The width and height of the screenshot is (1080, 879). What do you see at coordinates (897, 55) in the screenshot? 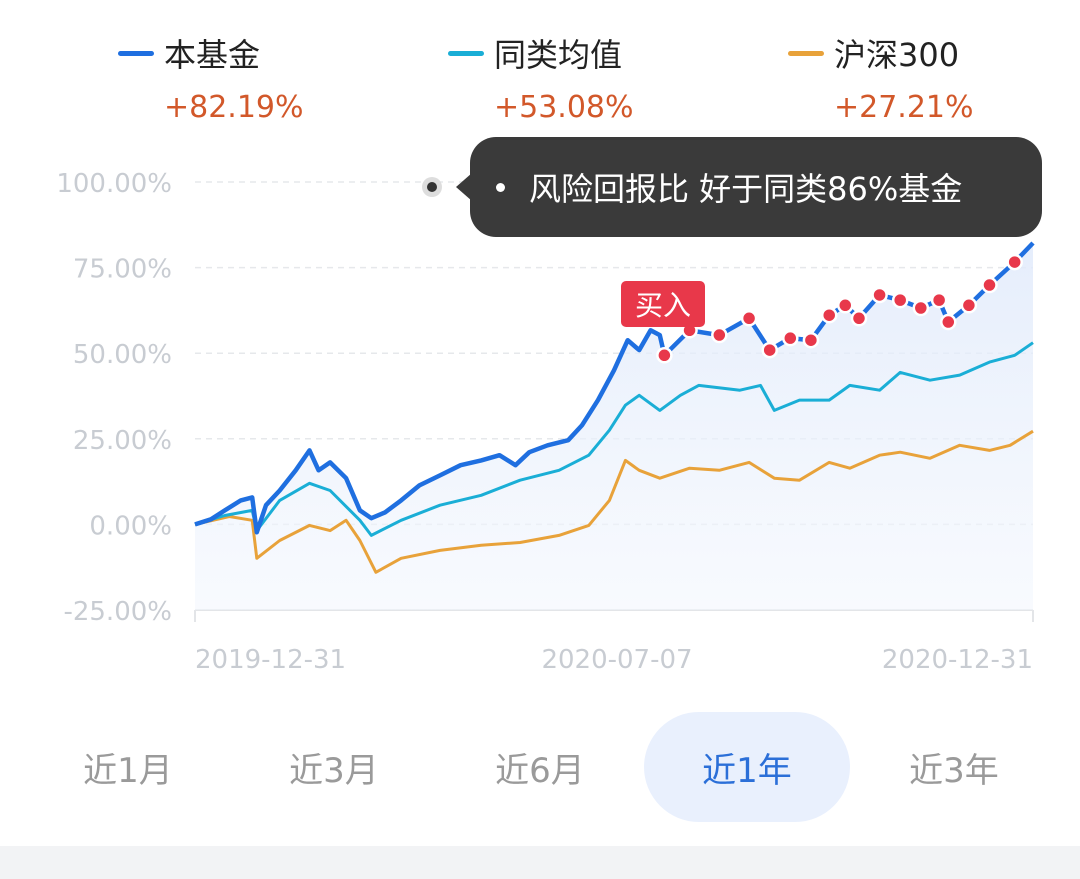
I see `legend-label: 沪深300` at bounding box center [897, 55].